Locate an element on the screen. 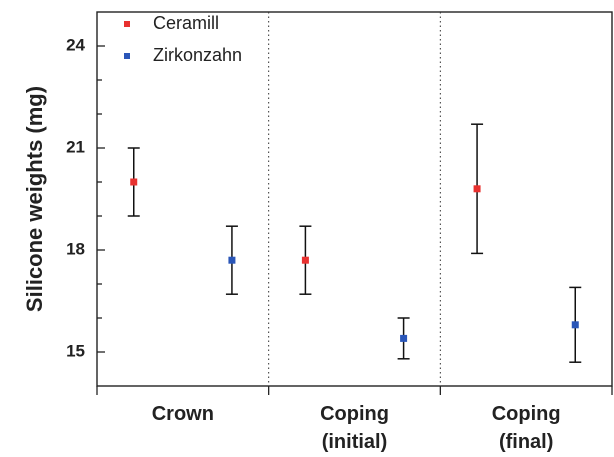 Image resolution: width=614 pixels, height=457 pixels. data-point-zirkonzahn-crown is located at coordinates (231, 260).